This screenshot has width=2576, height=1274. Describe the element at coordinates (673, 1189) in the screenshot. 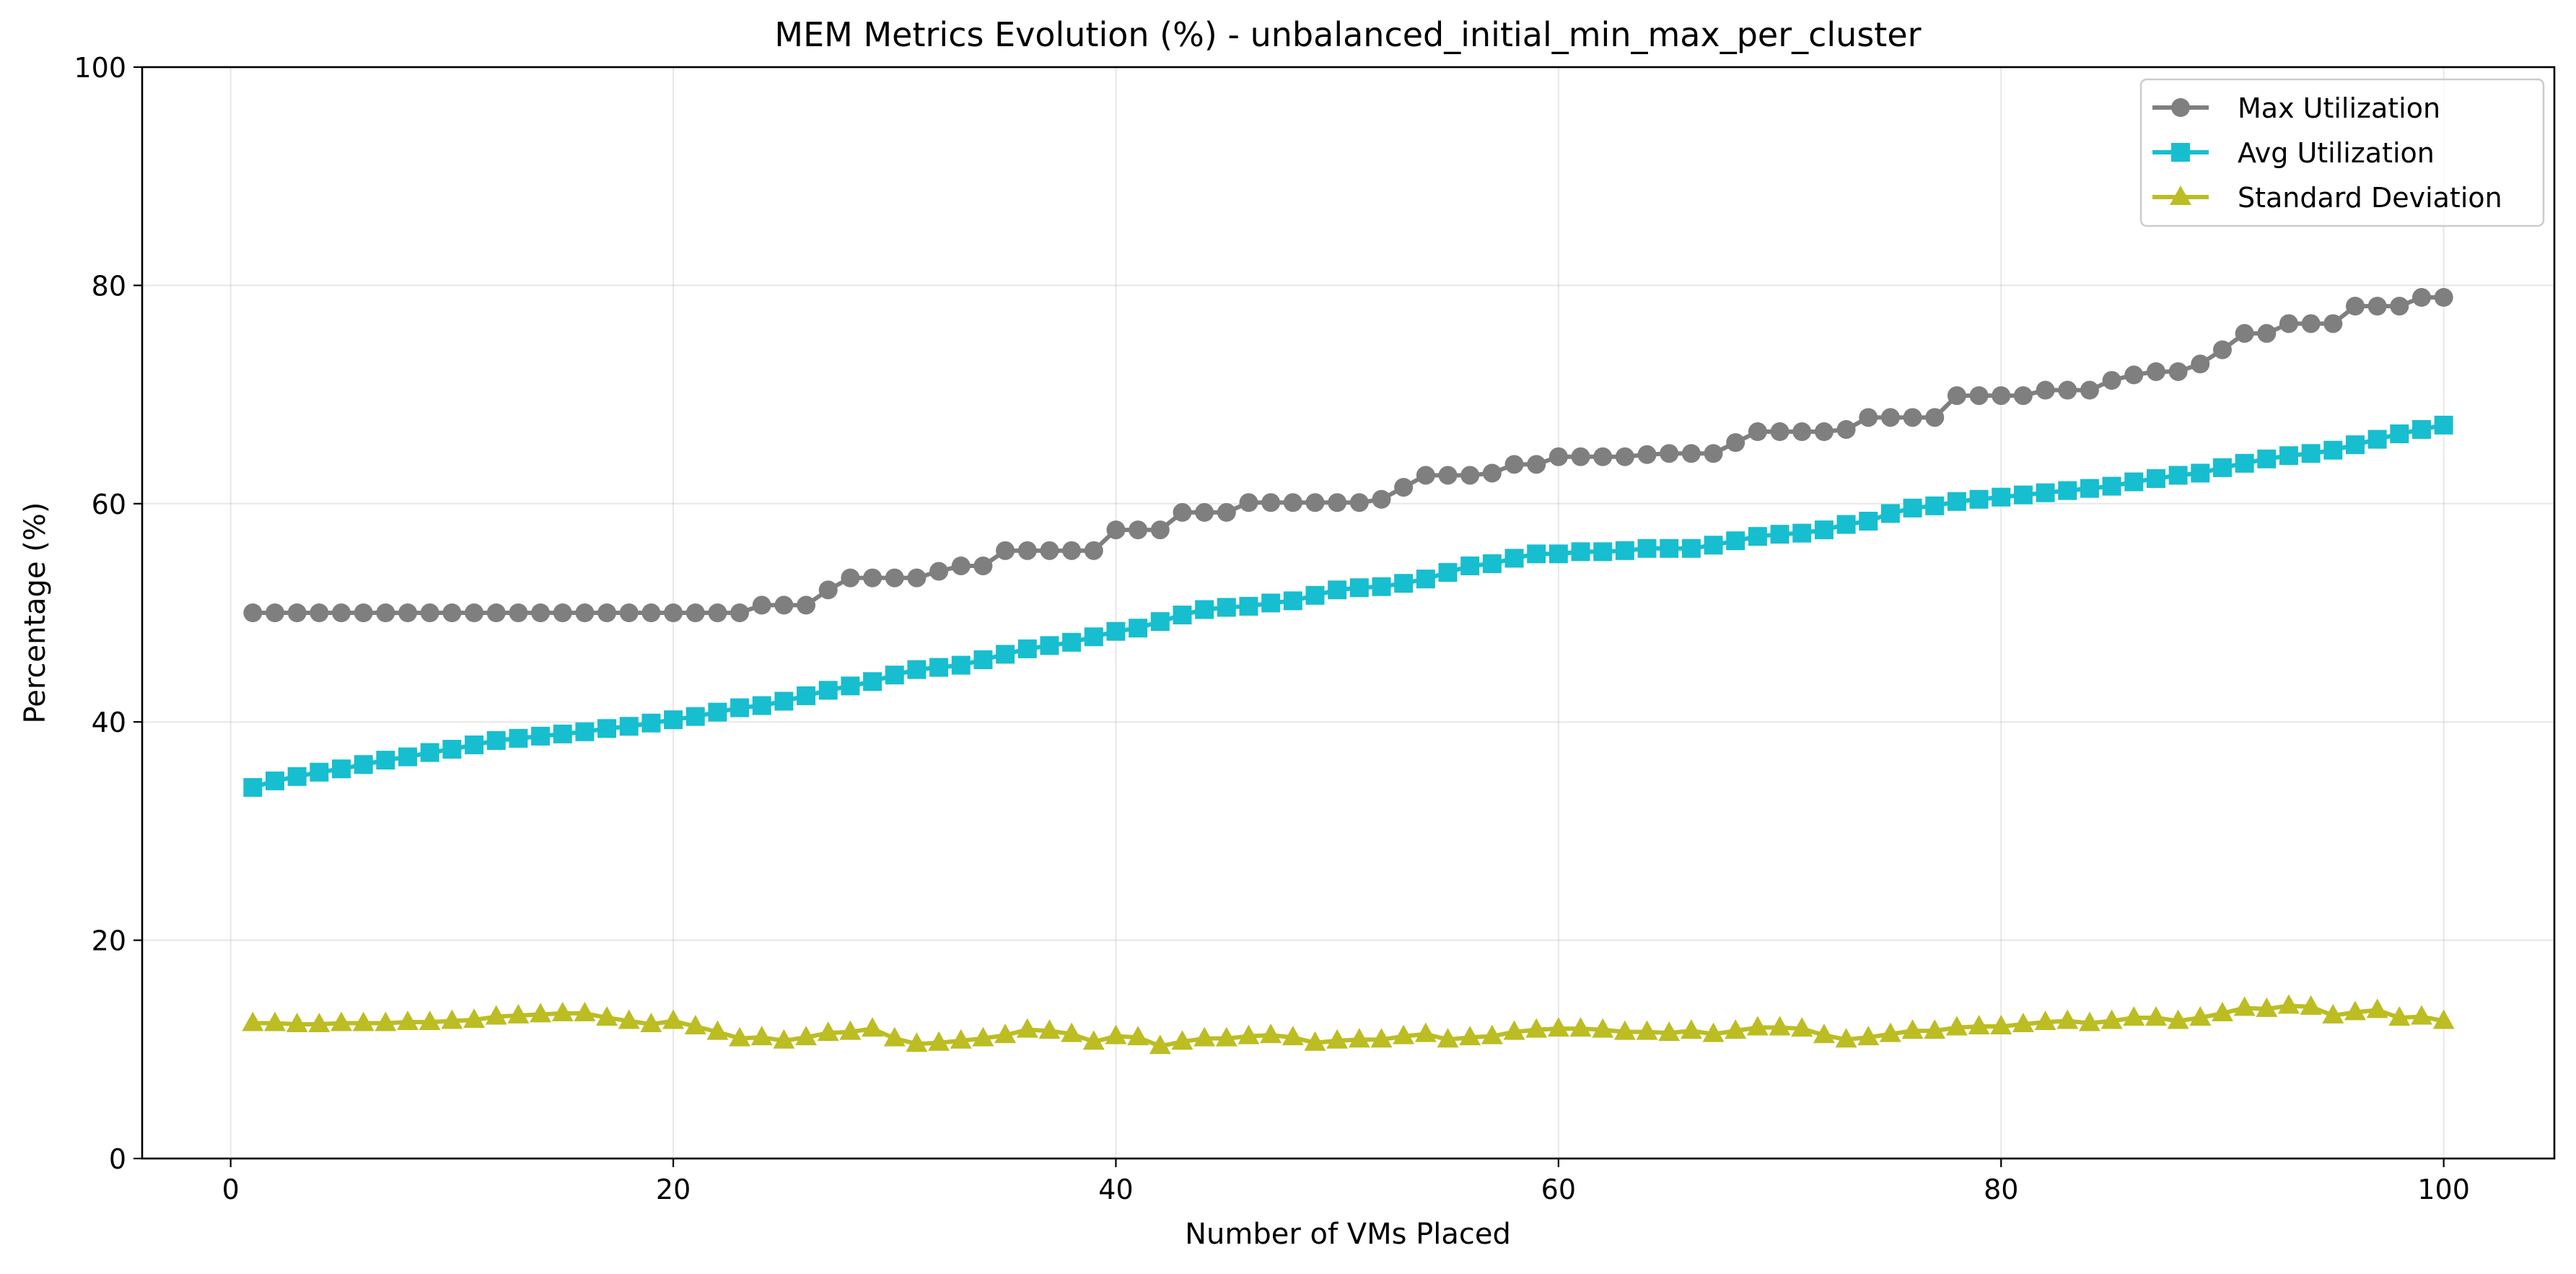

I see `x-tick-label: 20` at that location.